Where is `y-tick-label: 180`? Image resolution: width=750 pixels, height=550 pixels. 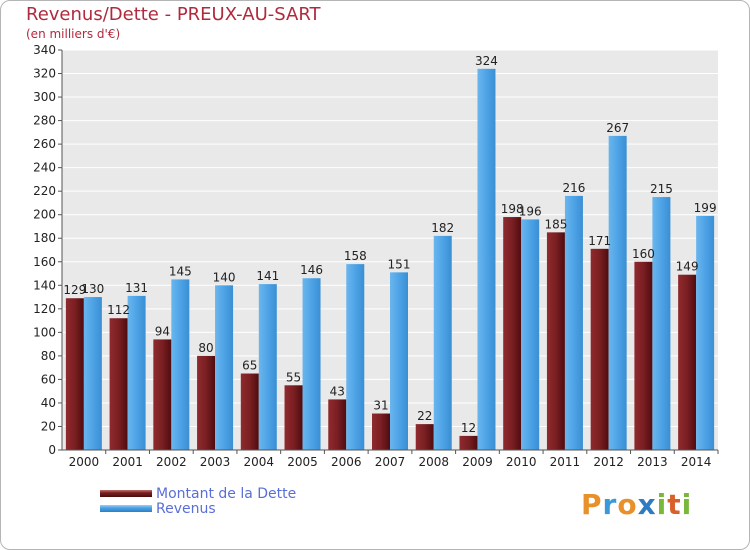
y-tick-label: 180 is located at coordinates (44, 238).